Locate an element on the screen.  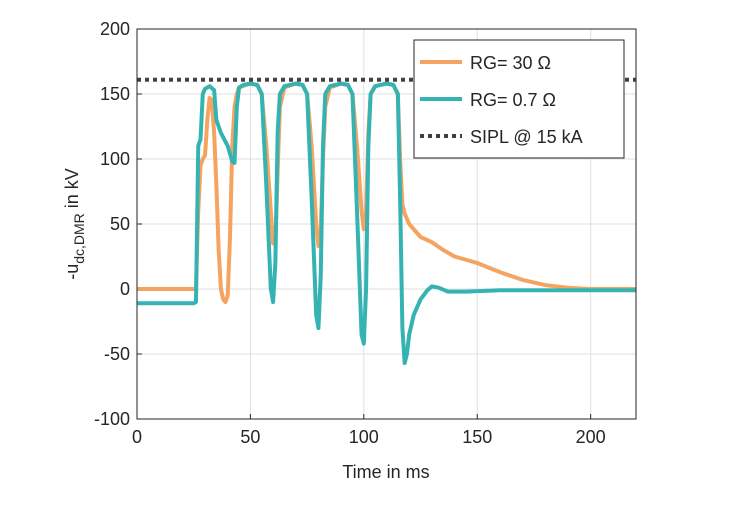
y-tick-label: -50 is located at coordinates (117, 354).